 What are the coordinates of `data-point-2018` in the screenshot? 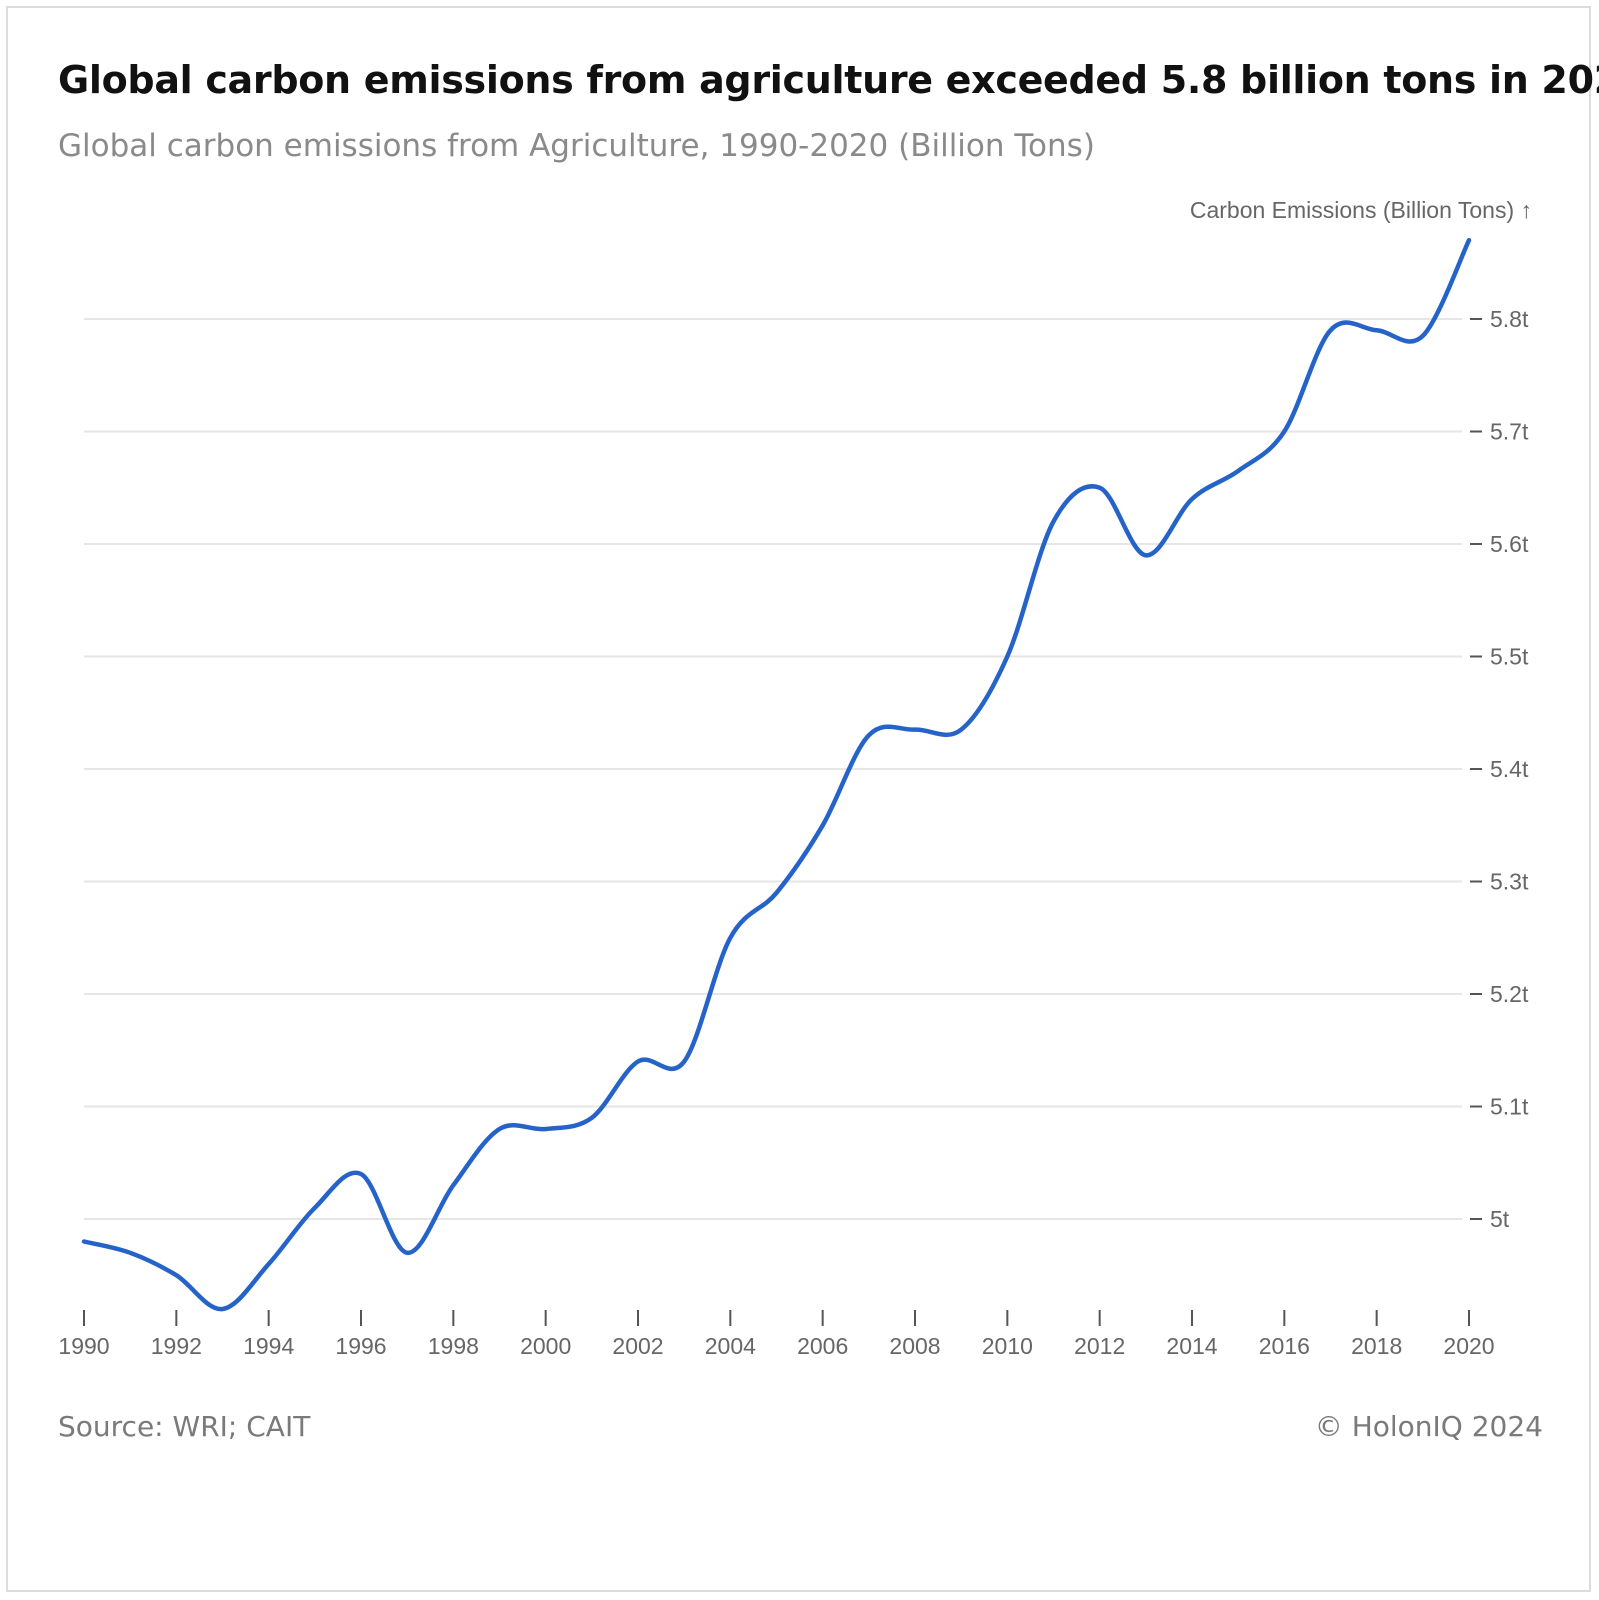 It's located at (1377, 330).